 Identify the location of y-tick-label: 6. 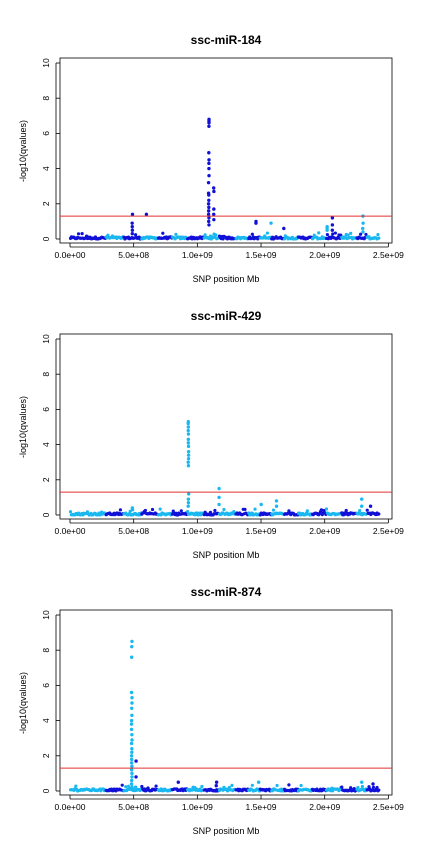
(46, 409).